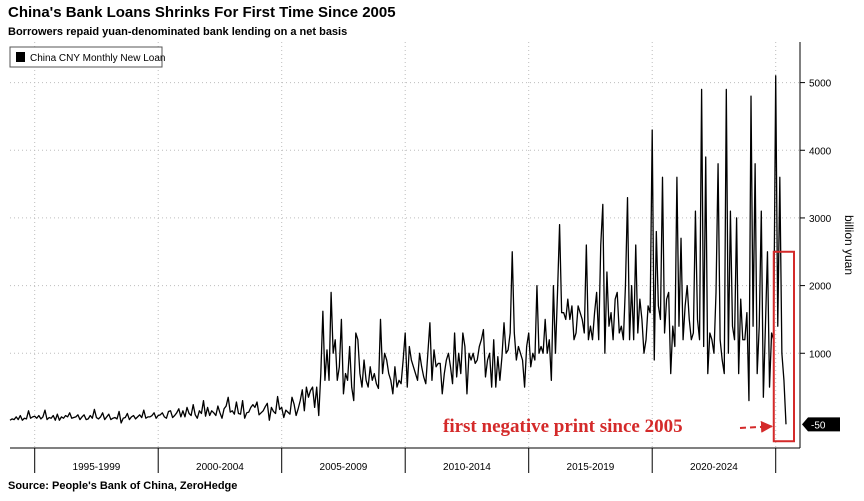 Image resolution: width=864 pixels, height=501 pixels. Describe the element at coordinates (820, 287) in the screenshot. I see `y-tick-label: 2000` at that location.